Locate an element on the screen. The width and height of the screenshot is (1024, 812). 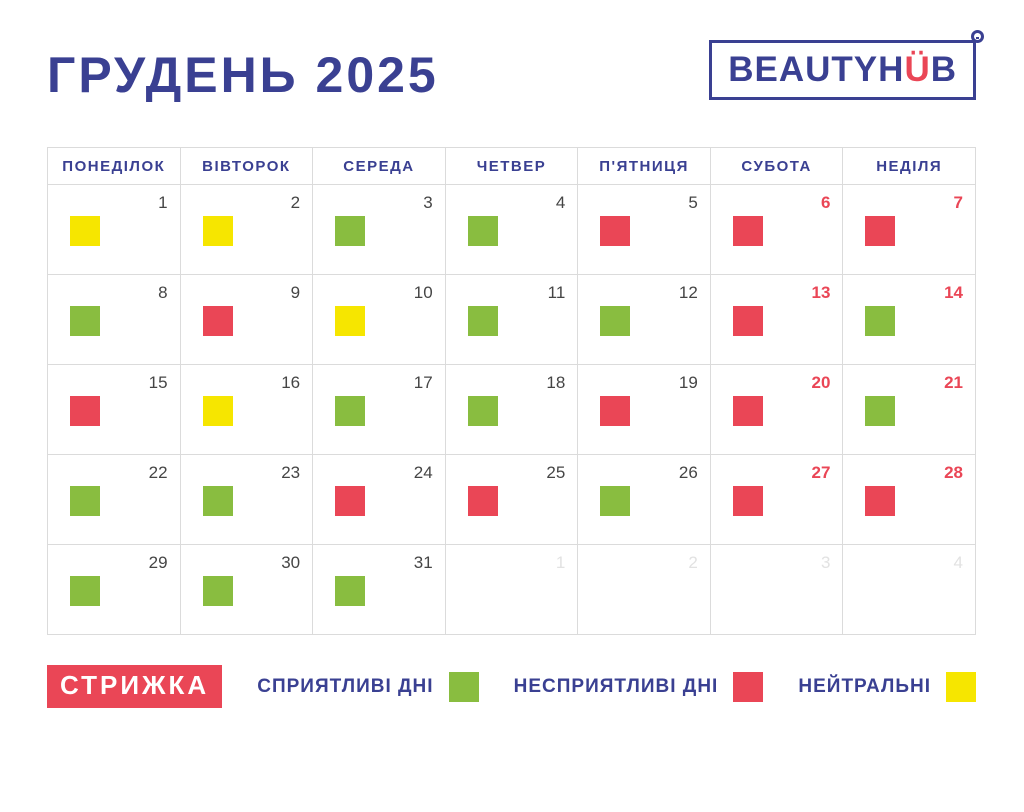
day-number: 15 is located at coordinates (158, 382).